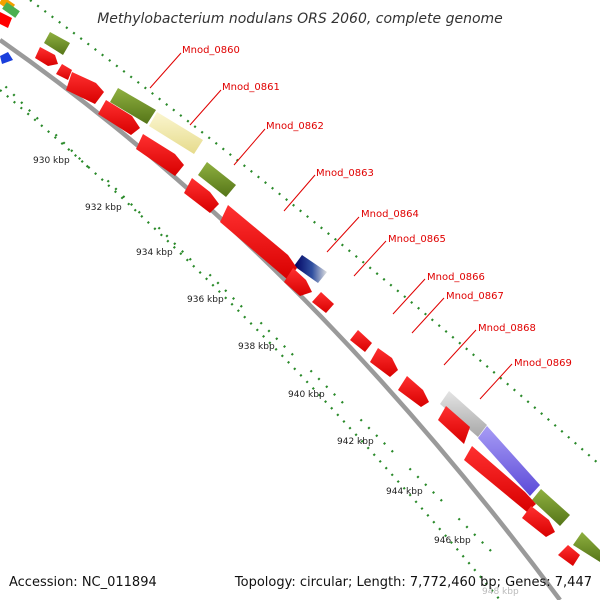 This screenshot has height=600, width=600. What do you see at coordinates (500, 592) in the screenshot?
I see `tick-label-faded: 948 kbp` at bounding box center [500, 592].